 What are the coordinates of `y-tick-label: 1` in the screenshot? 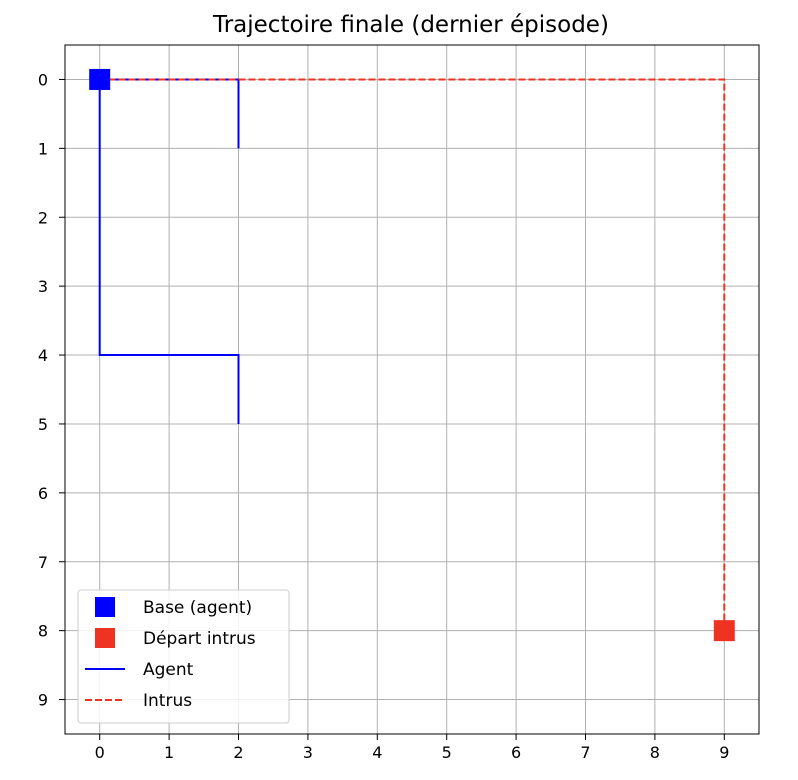 It's located at (43, 148).